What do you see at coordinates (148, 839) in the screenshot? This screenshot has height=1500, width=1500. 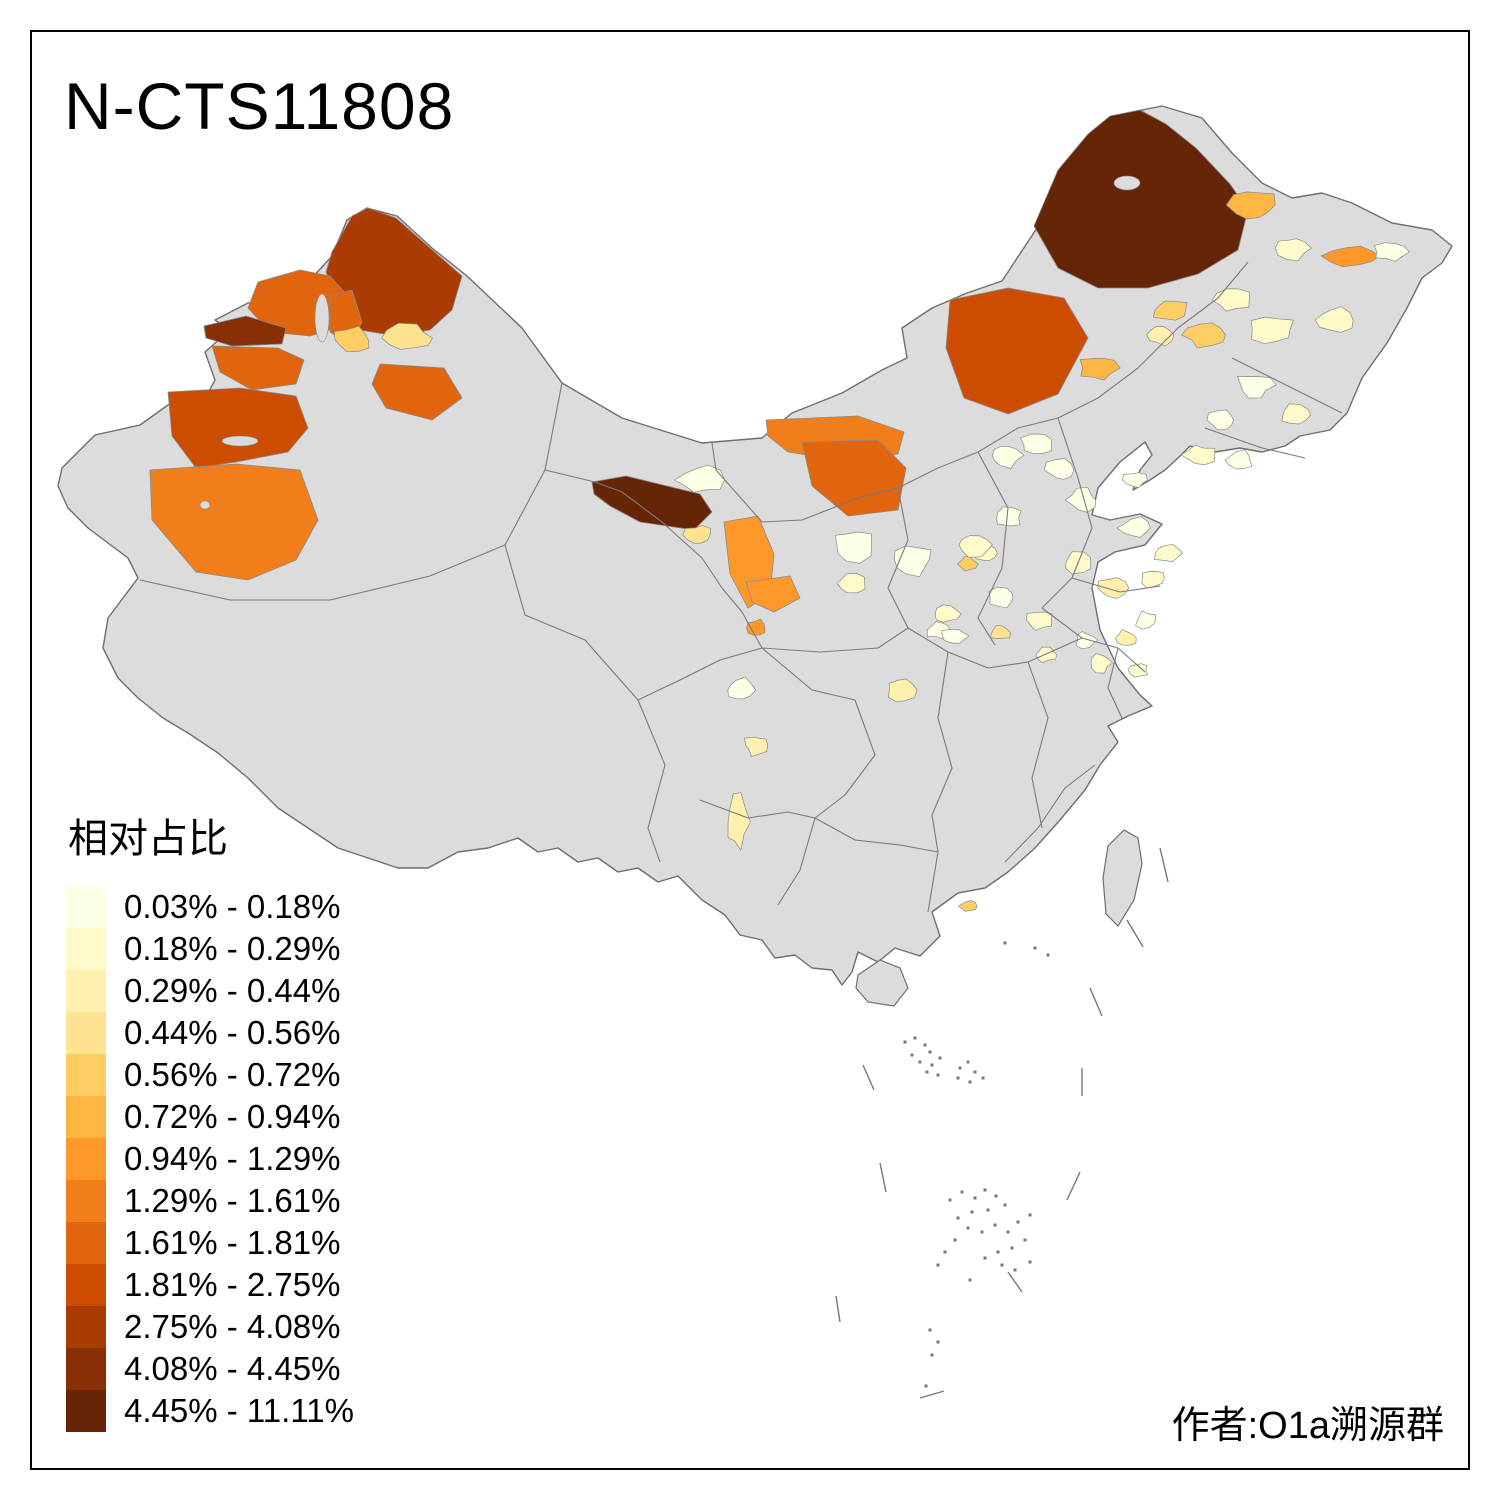 I see `legend-title: 相对占比` at bounding box center [148, 839].